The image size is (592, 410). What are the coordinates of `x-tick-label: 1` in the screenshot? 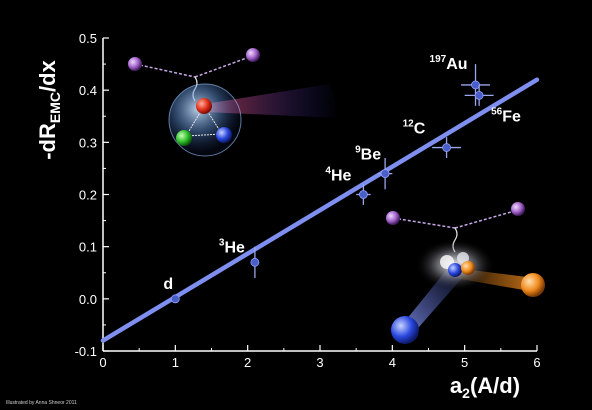 It's located at (175, 362).